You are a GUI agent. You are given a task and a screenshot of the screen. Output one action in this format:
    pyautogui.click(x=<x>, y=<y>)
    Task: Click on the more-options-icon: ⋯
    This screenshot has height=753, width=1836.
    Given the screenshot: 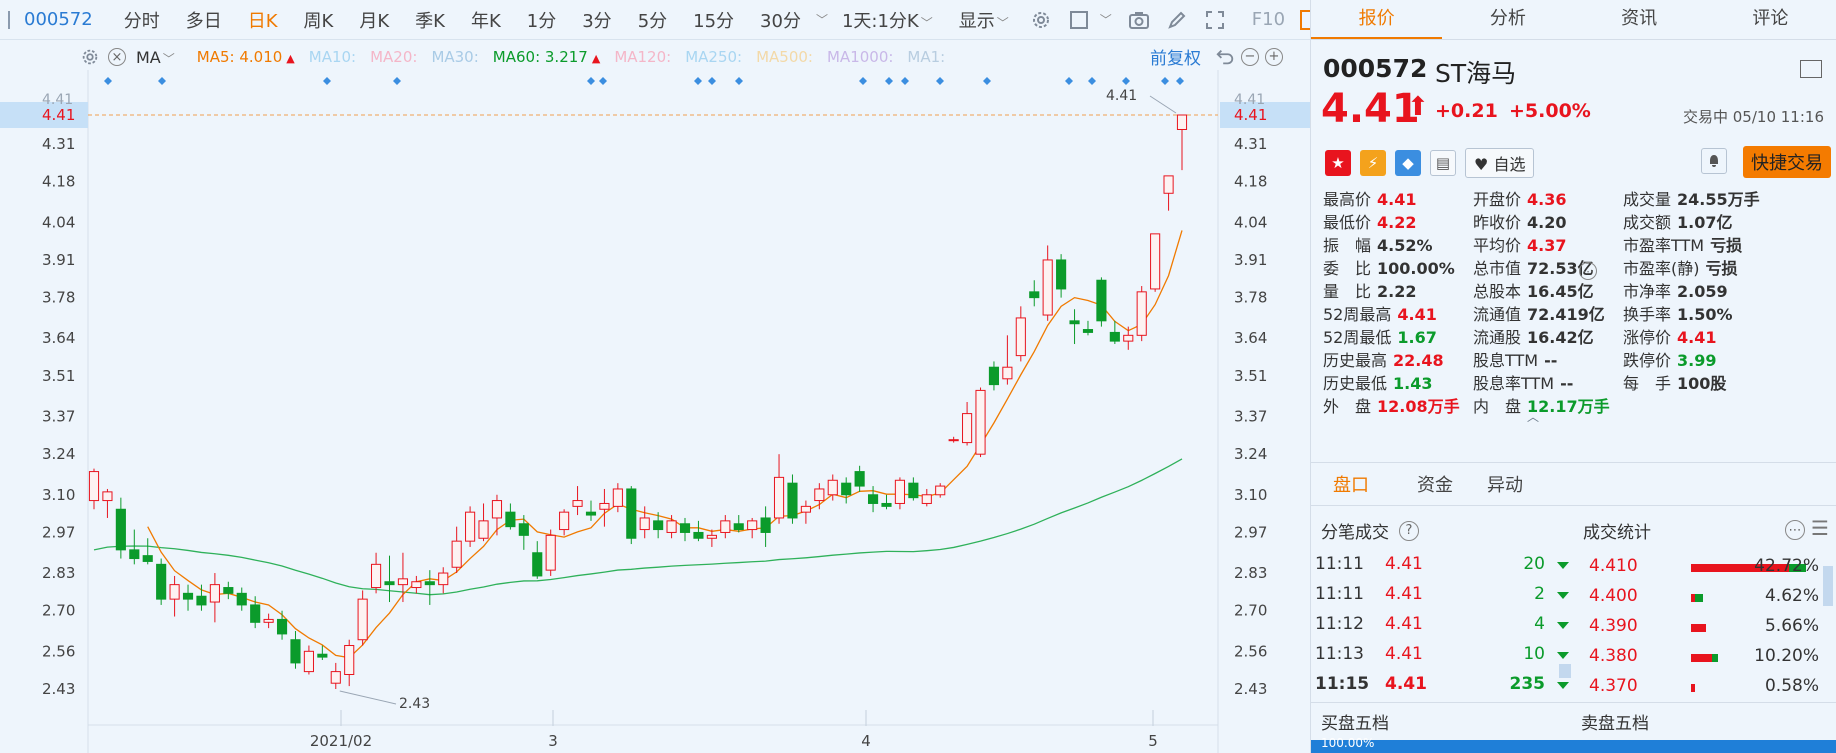 What is the action you would take?
    pyautogui.click(x=1795, y=530)
    